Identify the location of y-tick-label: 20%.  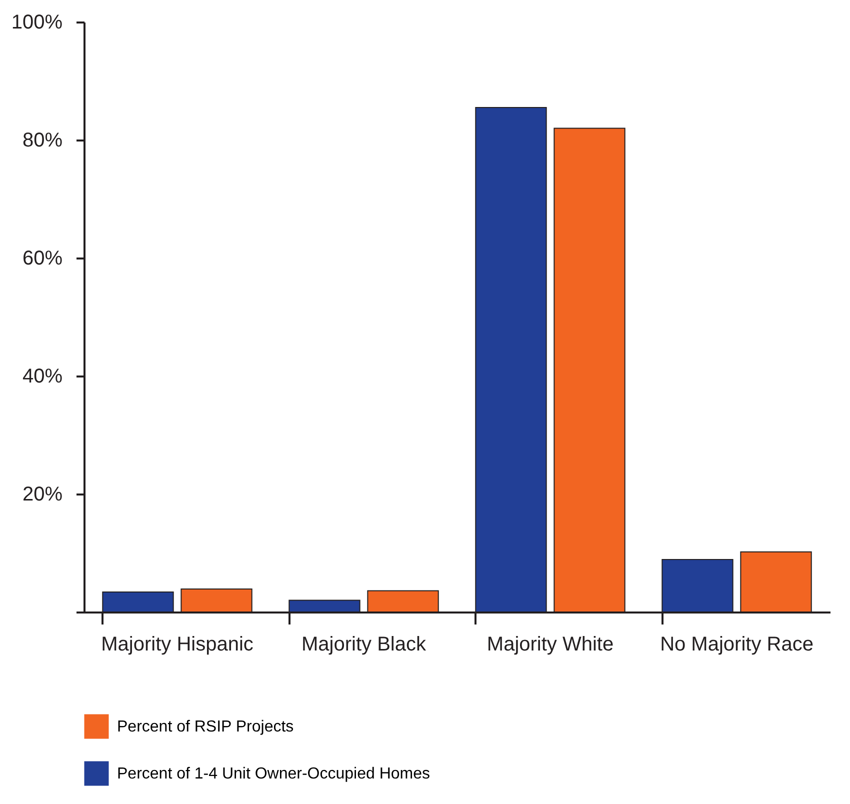
(42, 495).